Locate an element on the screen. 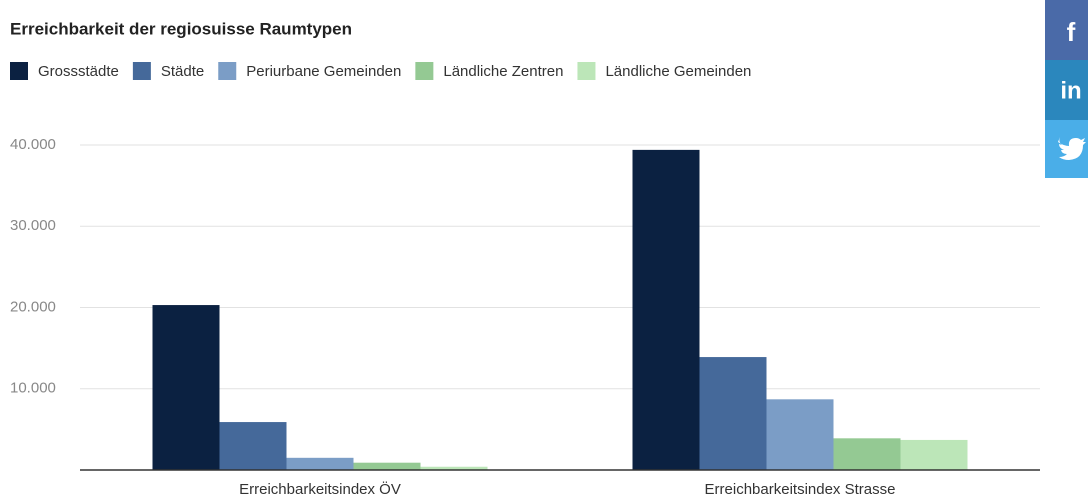 This screenshot has width=1088, height=499. facebook-icon: f is located at coordinates (1071, 32).